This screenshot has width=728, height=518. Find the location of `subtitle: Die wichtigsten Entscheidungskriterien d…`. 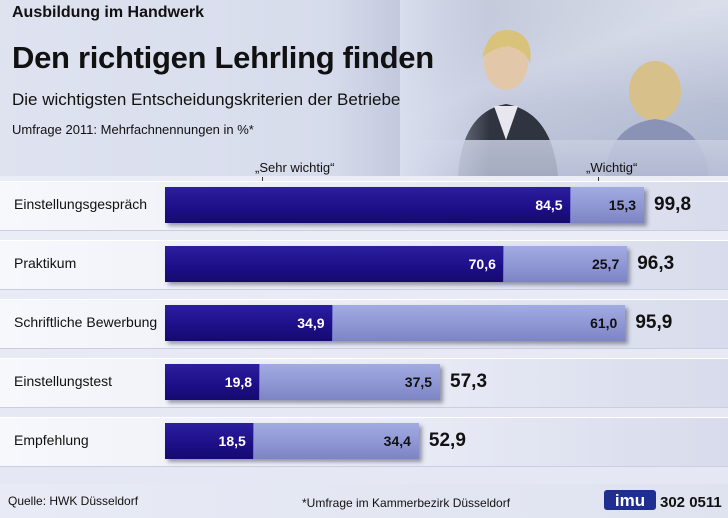

subtitle: Die wichtigsten Entscheidungskriterien d… is located at coordinates (206, 99).